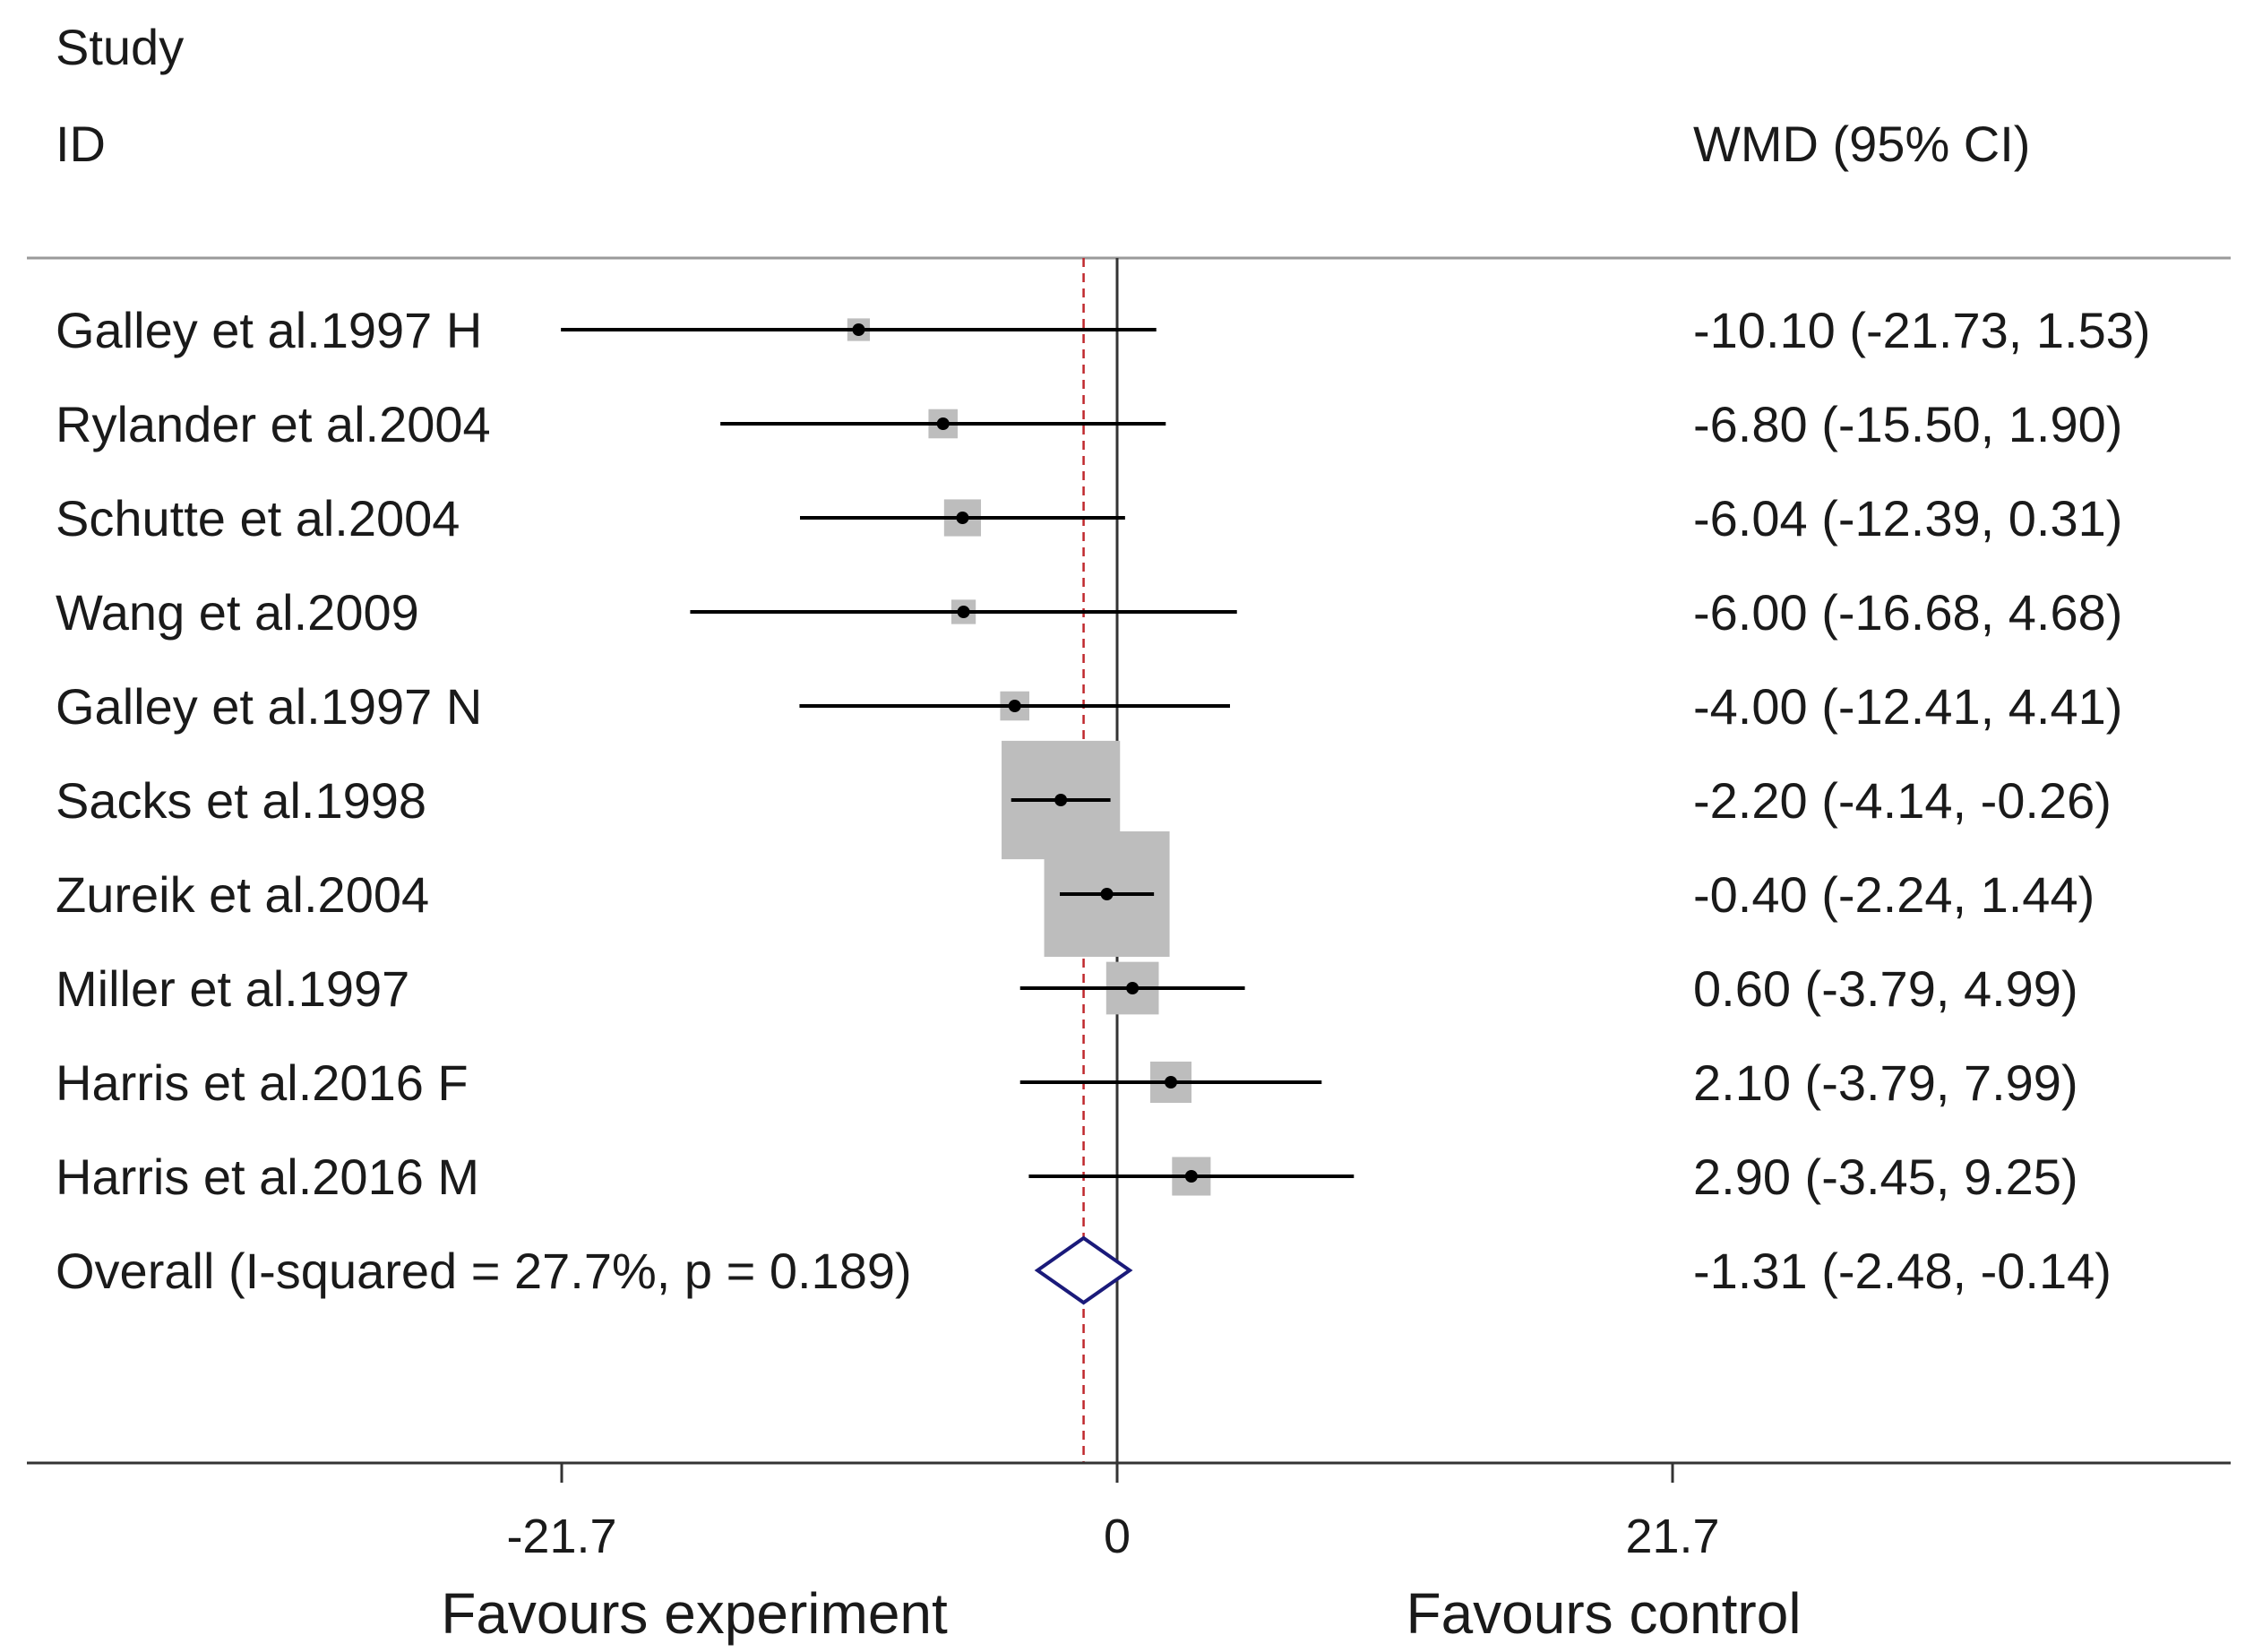 This screenshot has height=1652, width=2245. I want to click on study-label: Zureik et al.2004, so click(242, 894).